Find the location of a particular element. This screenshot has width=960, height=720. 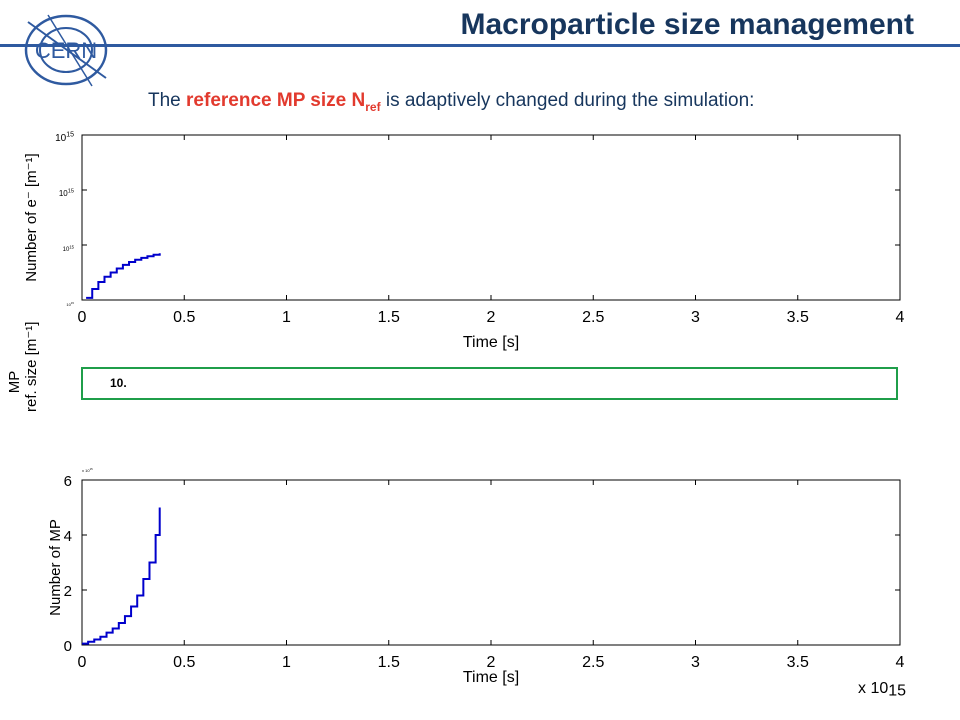

subtitle-highlight-text: reference MP size N is located at coordinates (276, 100).